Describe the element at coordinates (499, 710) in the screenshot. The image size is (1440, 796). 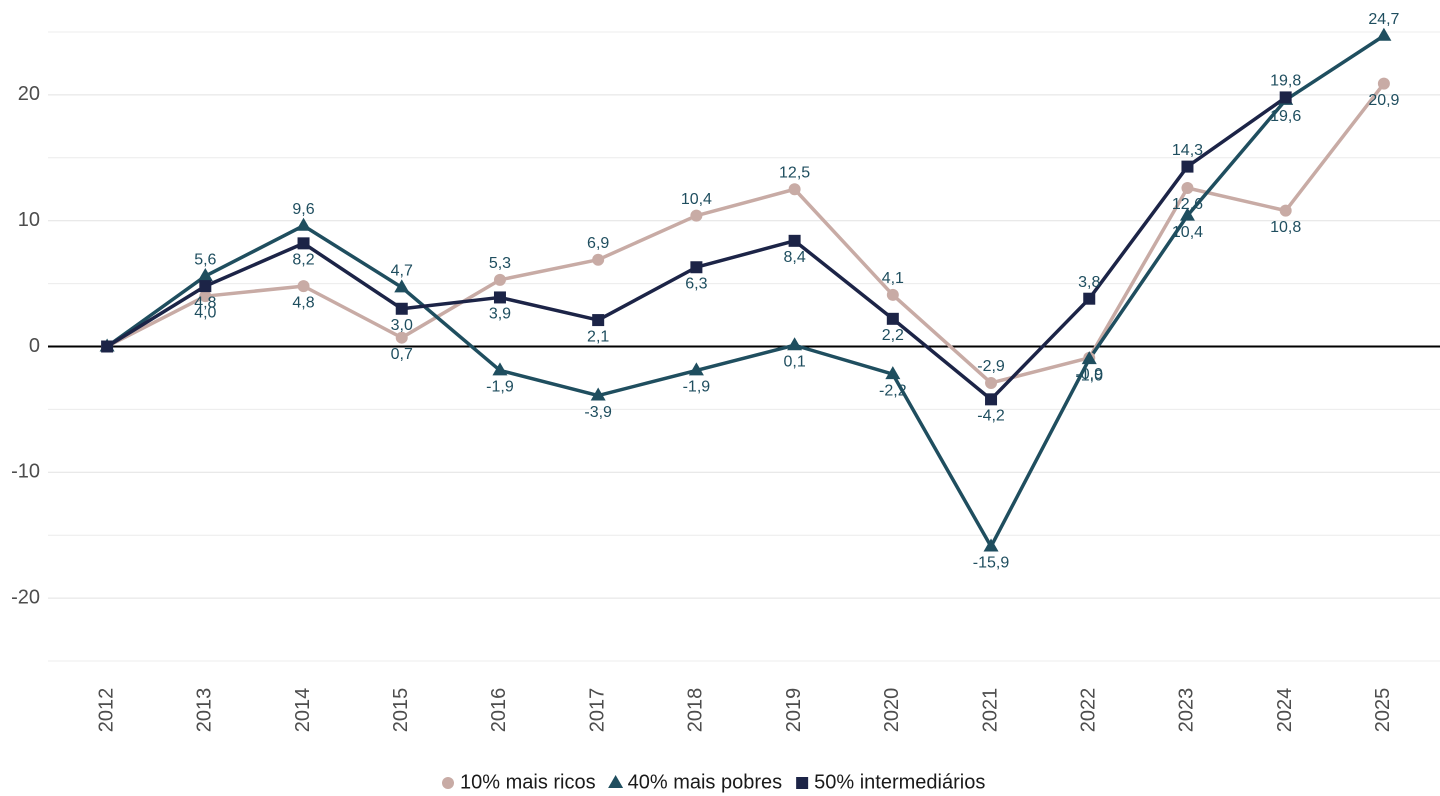
I see `x-tick-label: 2016` at that location.